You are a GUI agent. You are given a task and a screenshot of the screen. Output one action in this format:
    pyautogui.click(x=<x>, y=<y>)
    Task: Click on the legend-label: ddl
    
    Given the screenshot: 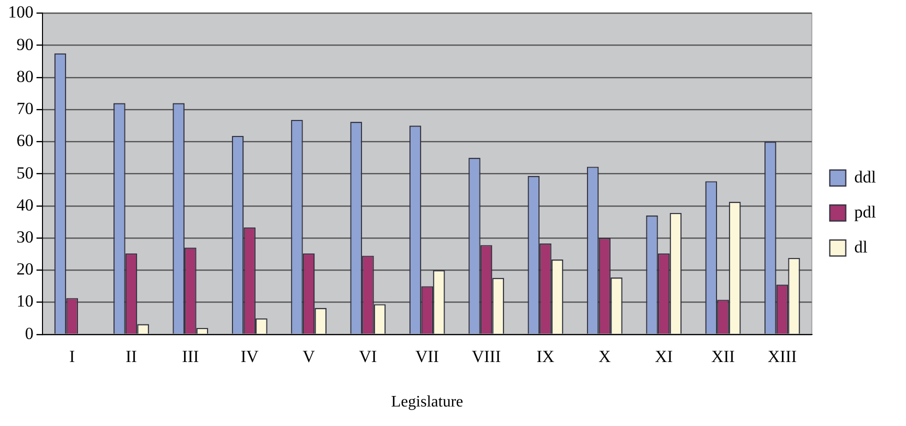 What is the action you would take?
    pyautogui.click(x=865, y=176)
    